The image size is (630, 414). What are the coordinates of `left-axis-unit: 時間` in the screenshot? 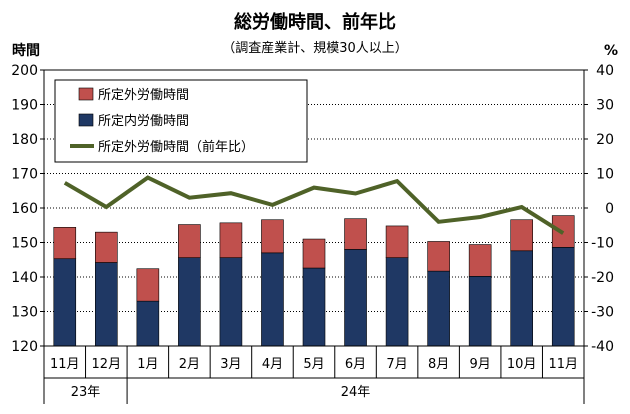 It's located at (26, 50).